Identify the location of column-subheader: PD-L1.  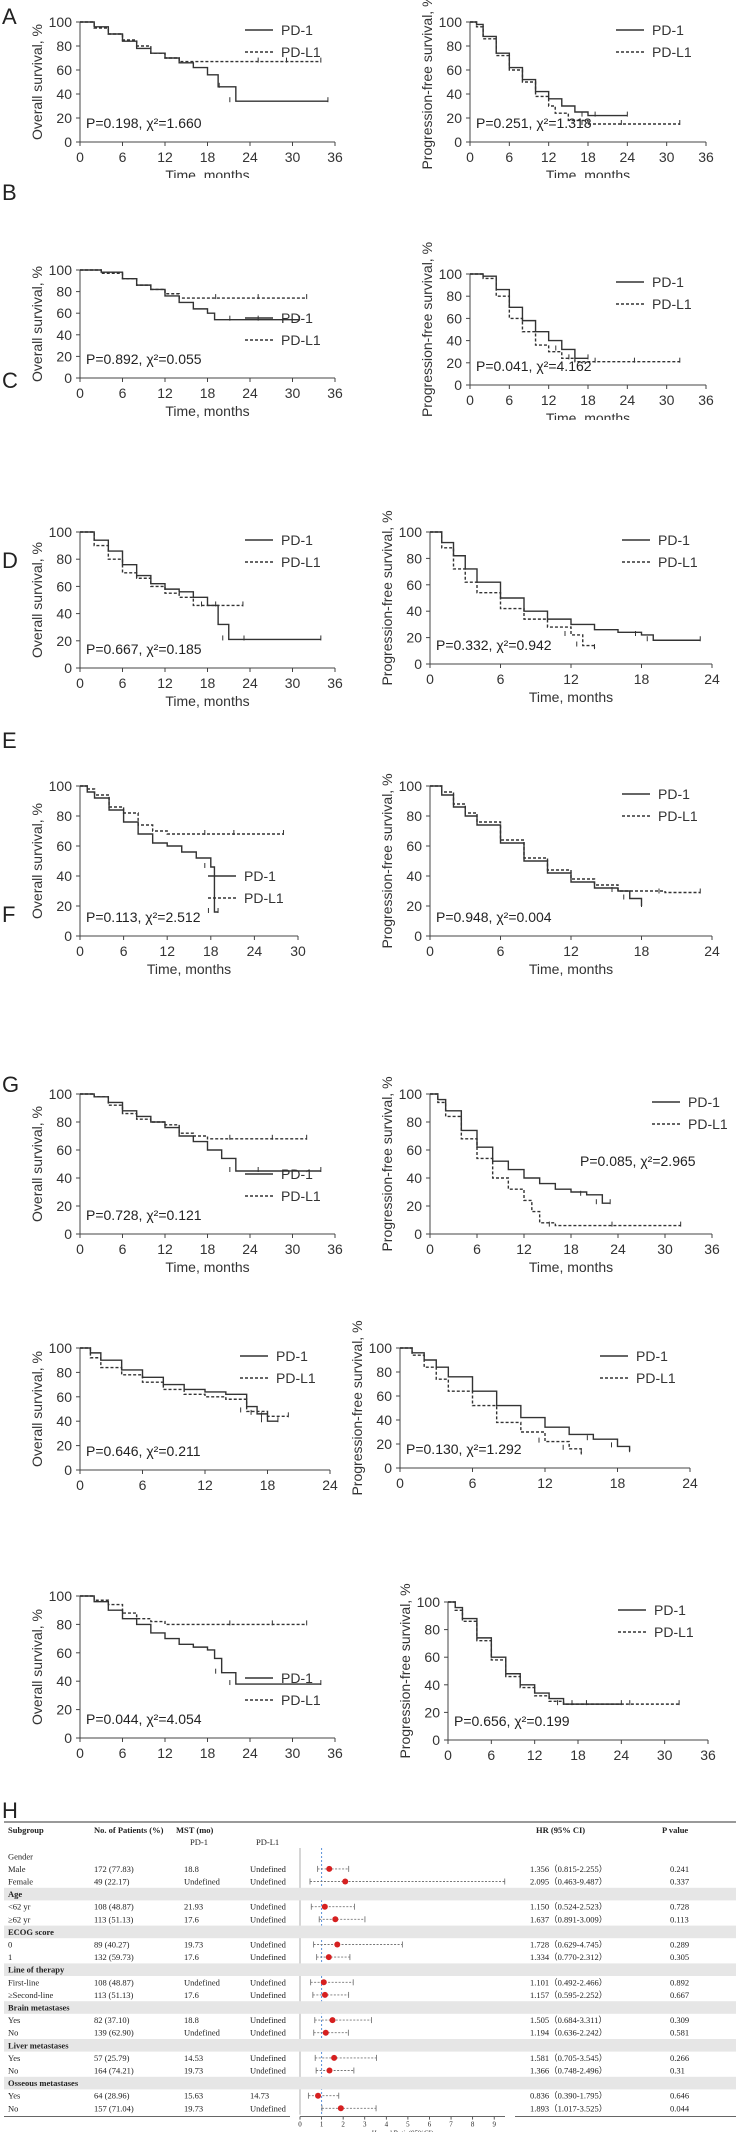
(267, 1842).